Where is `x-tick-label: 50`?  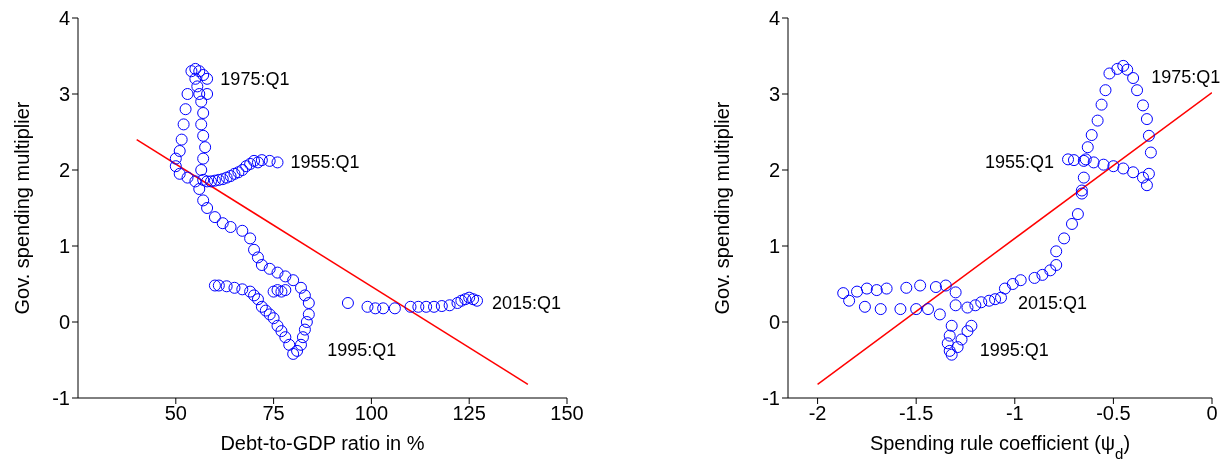
x-tick-label: 50 is located at coordinates (175, 413).